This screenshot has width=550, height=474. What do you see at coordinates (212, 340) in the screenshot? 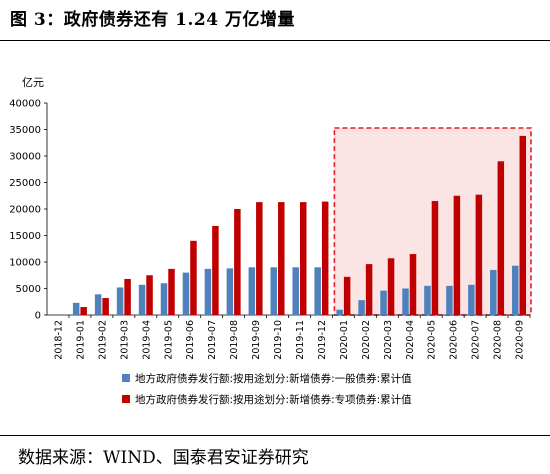
I see `x-tick-label: 2019-07` at bounding box center [212, 340].